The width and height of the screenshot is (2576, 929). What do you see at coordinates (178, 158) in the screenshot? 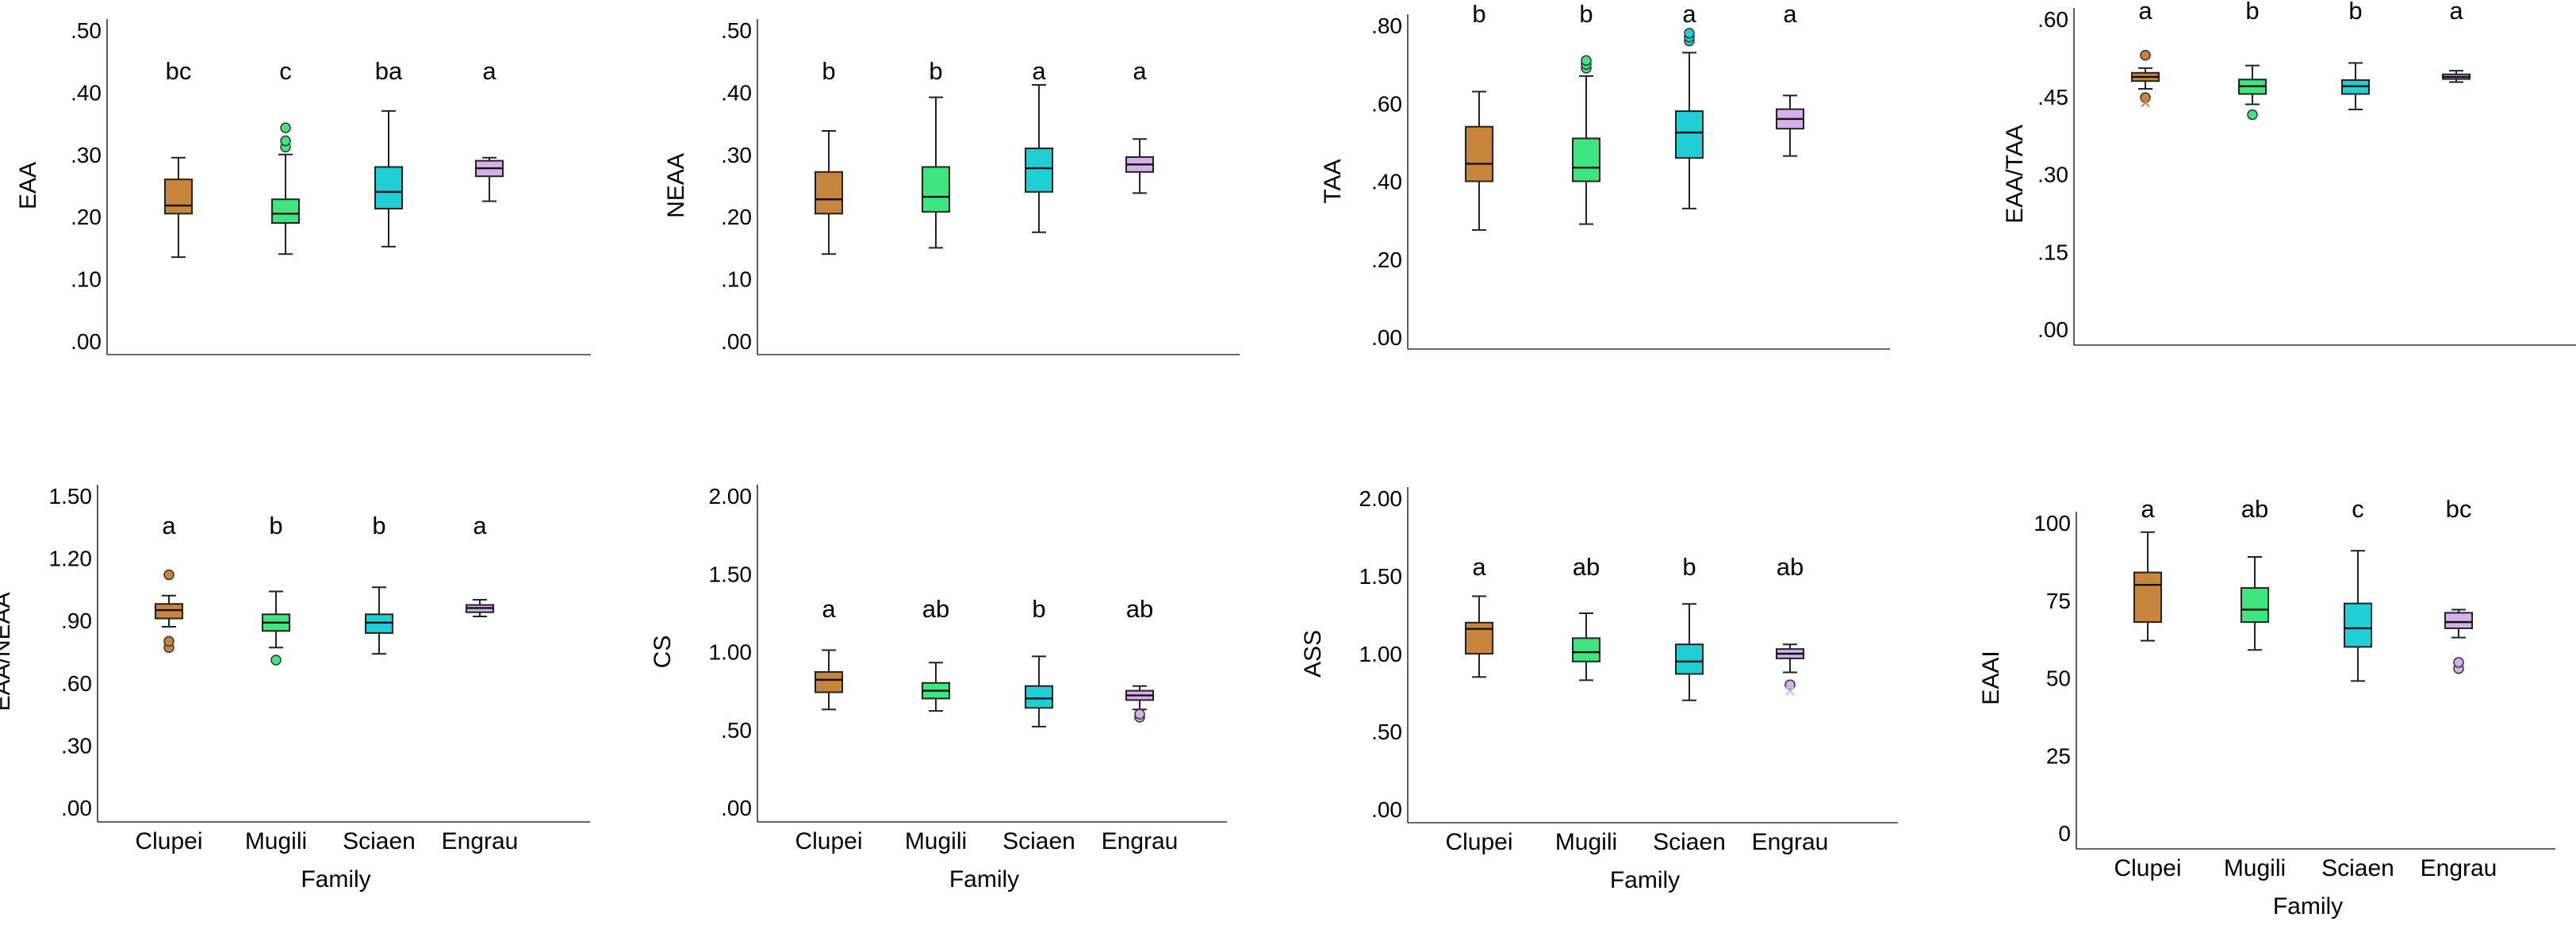
I see `box-clupei: bc` at bounding box center [178, 158].